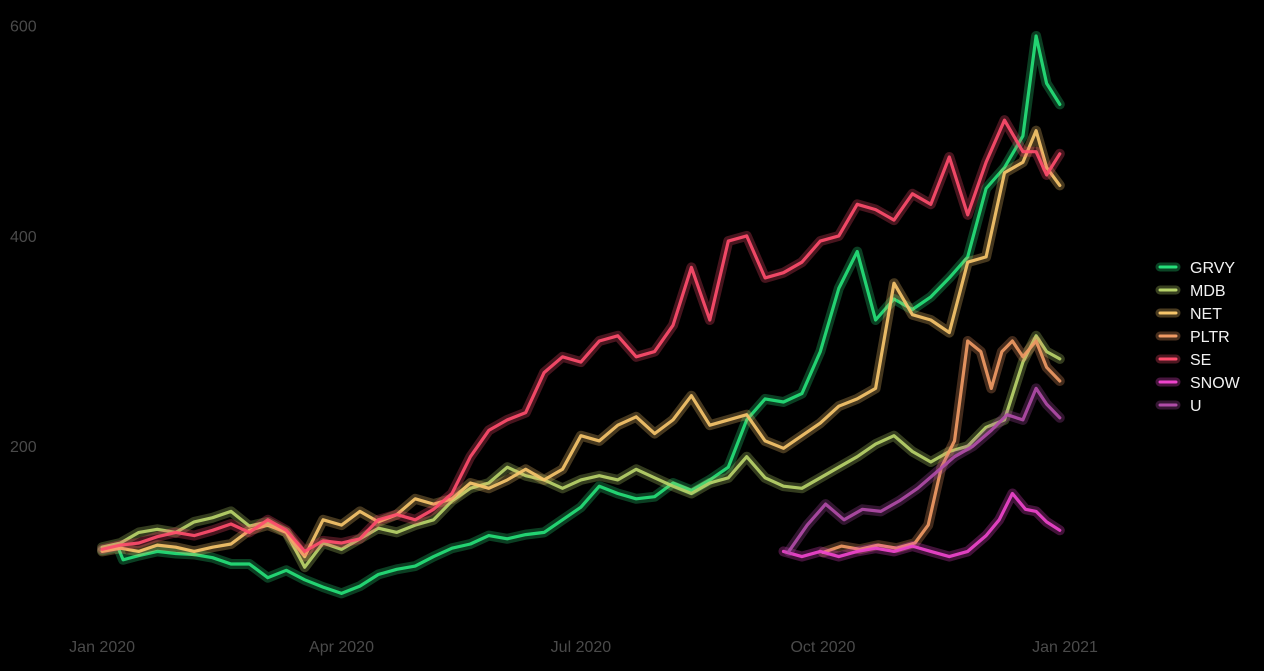  I want to click on y-tick-label-400: 400, so click(23, 237).